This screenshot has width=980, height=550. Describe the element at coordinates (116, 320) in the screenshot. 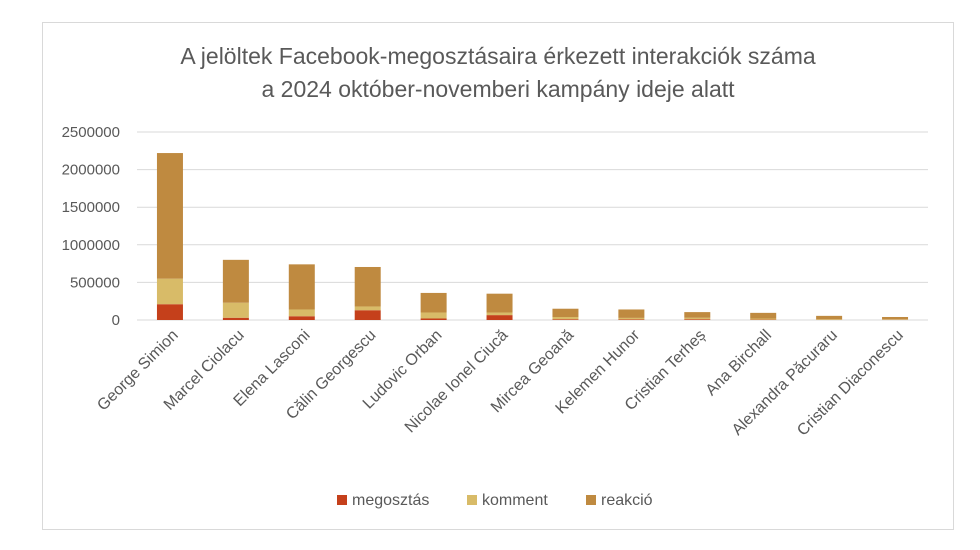

I see `y-tick-label: 0` at that location.